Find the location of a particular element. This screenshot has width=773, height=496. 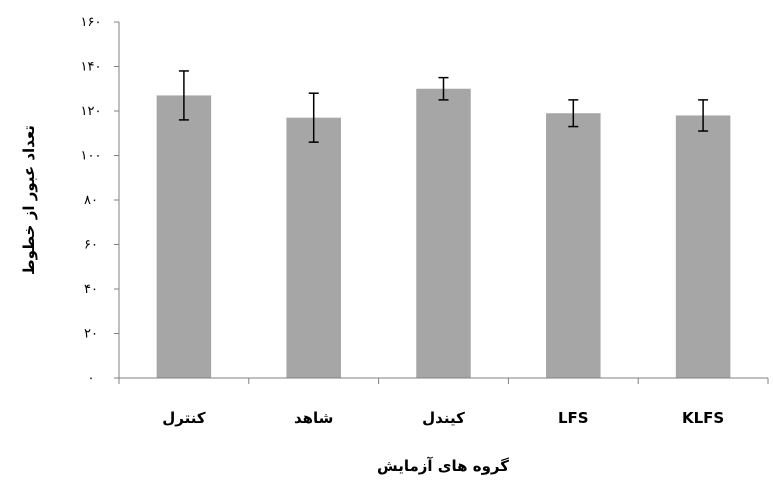

y-axis-title: تعداد عبور از خطوط is located at coordinates (29, 200).